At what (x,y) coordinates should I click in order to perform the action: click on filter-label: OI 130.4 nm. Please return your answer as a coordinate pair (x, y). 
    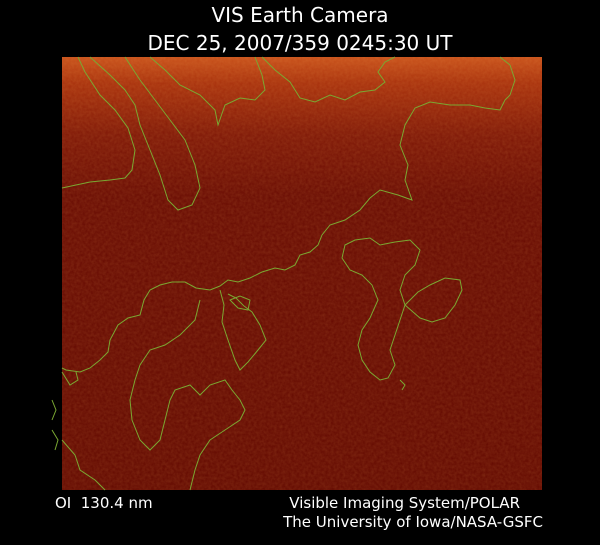
    Looking at the image, I should click on (104, 503).